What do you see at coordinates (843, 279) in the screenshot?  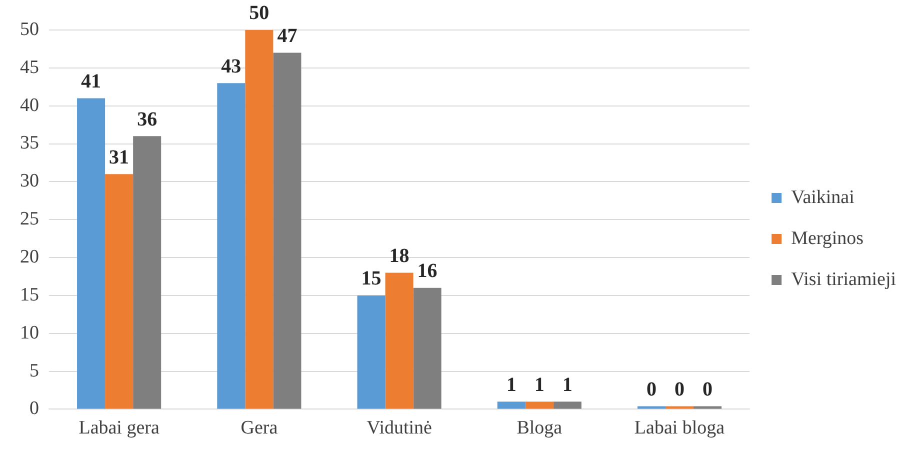 I see `legend-label: Visi tiriamieji` at bounding box center [843, 279].